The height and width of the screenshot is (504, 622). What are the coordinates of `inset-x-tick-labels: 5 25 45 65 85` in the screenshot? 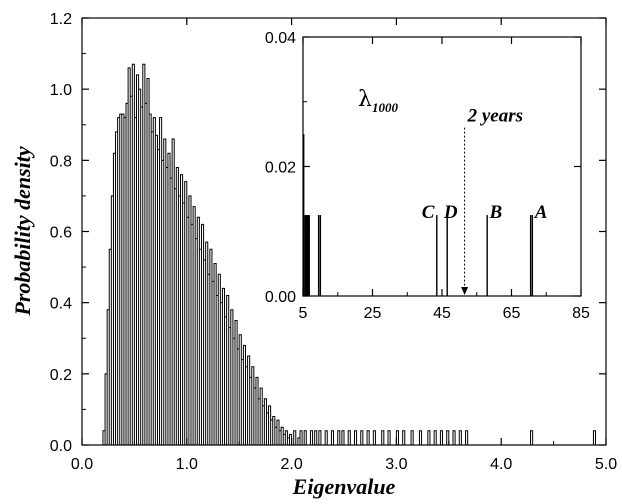 It's located at (444, 313).